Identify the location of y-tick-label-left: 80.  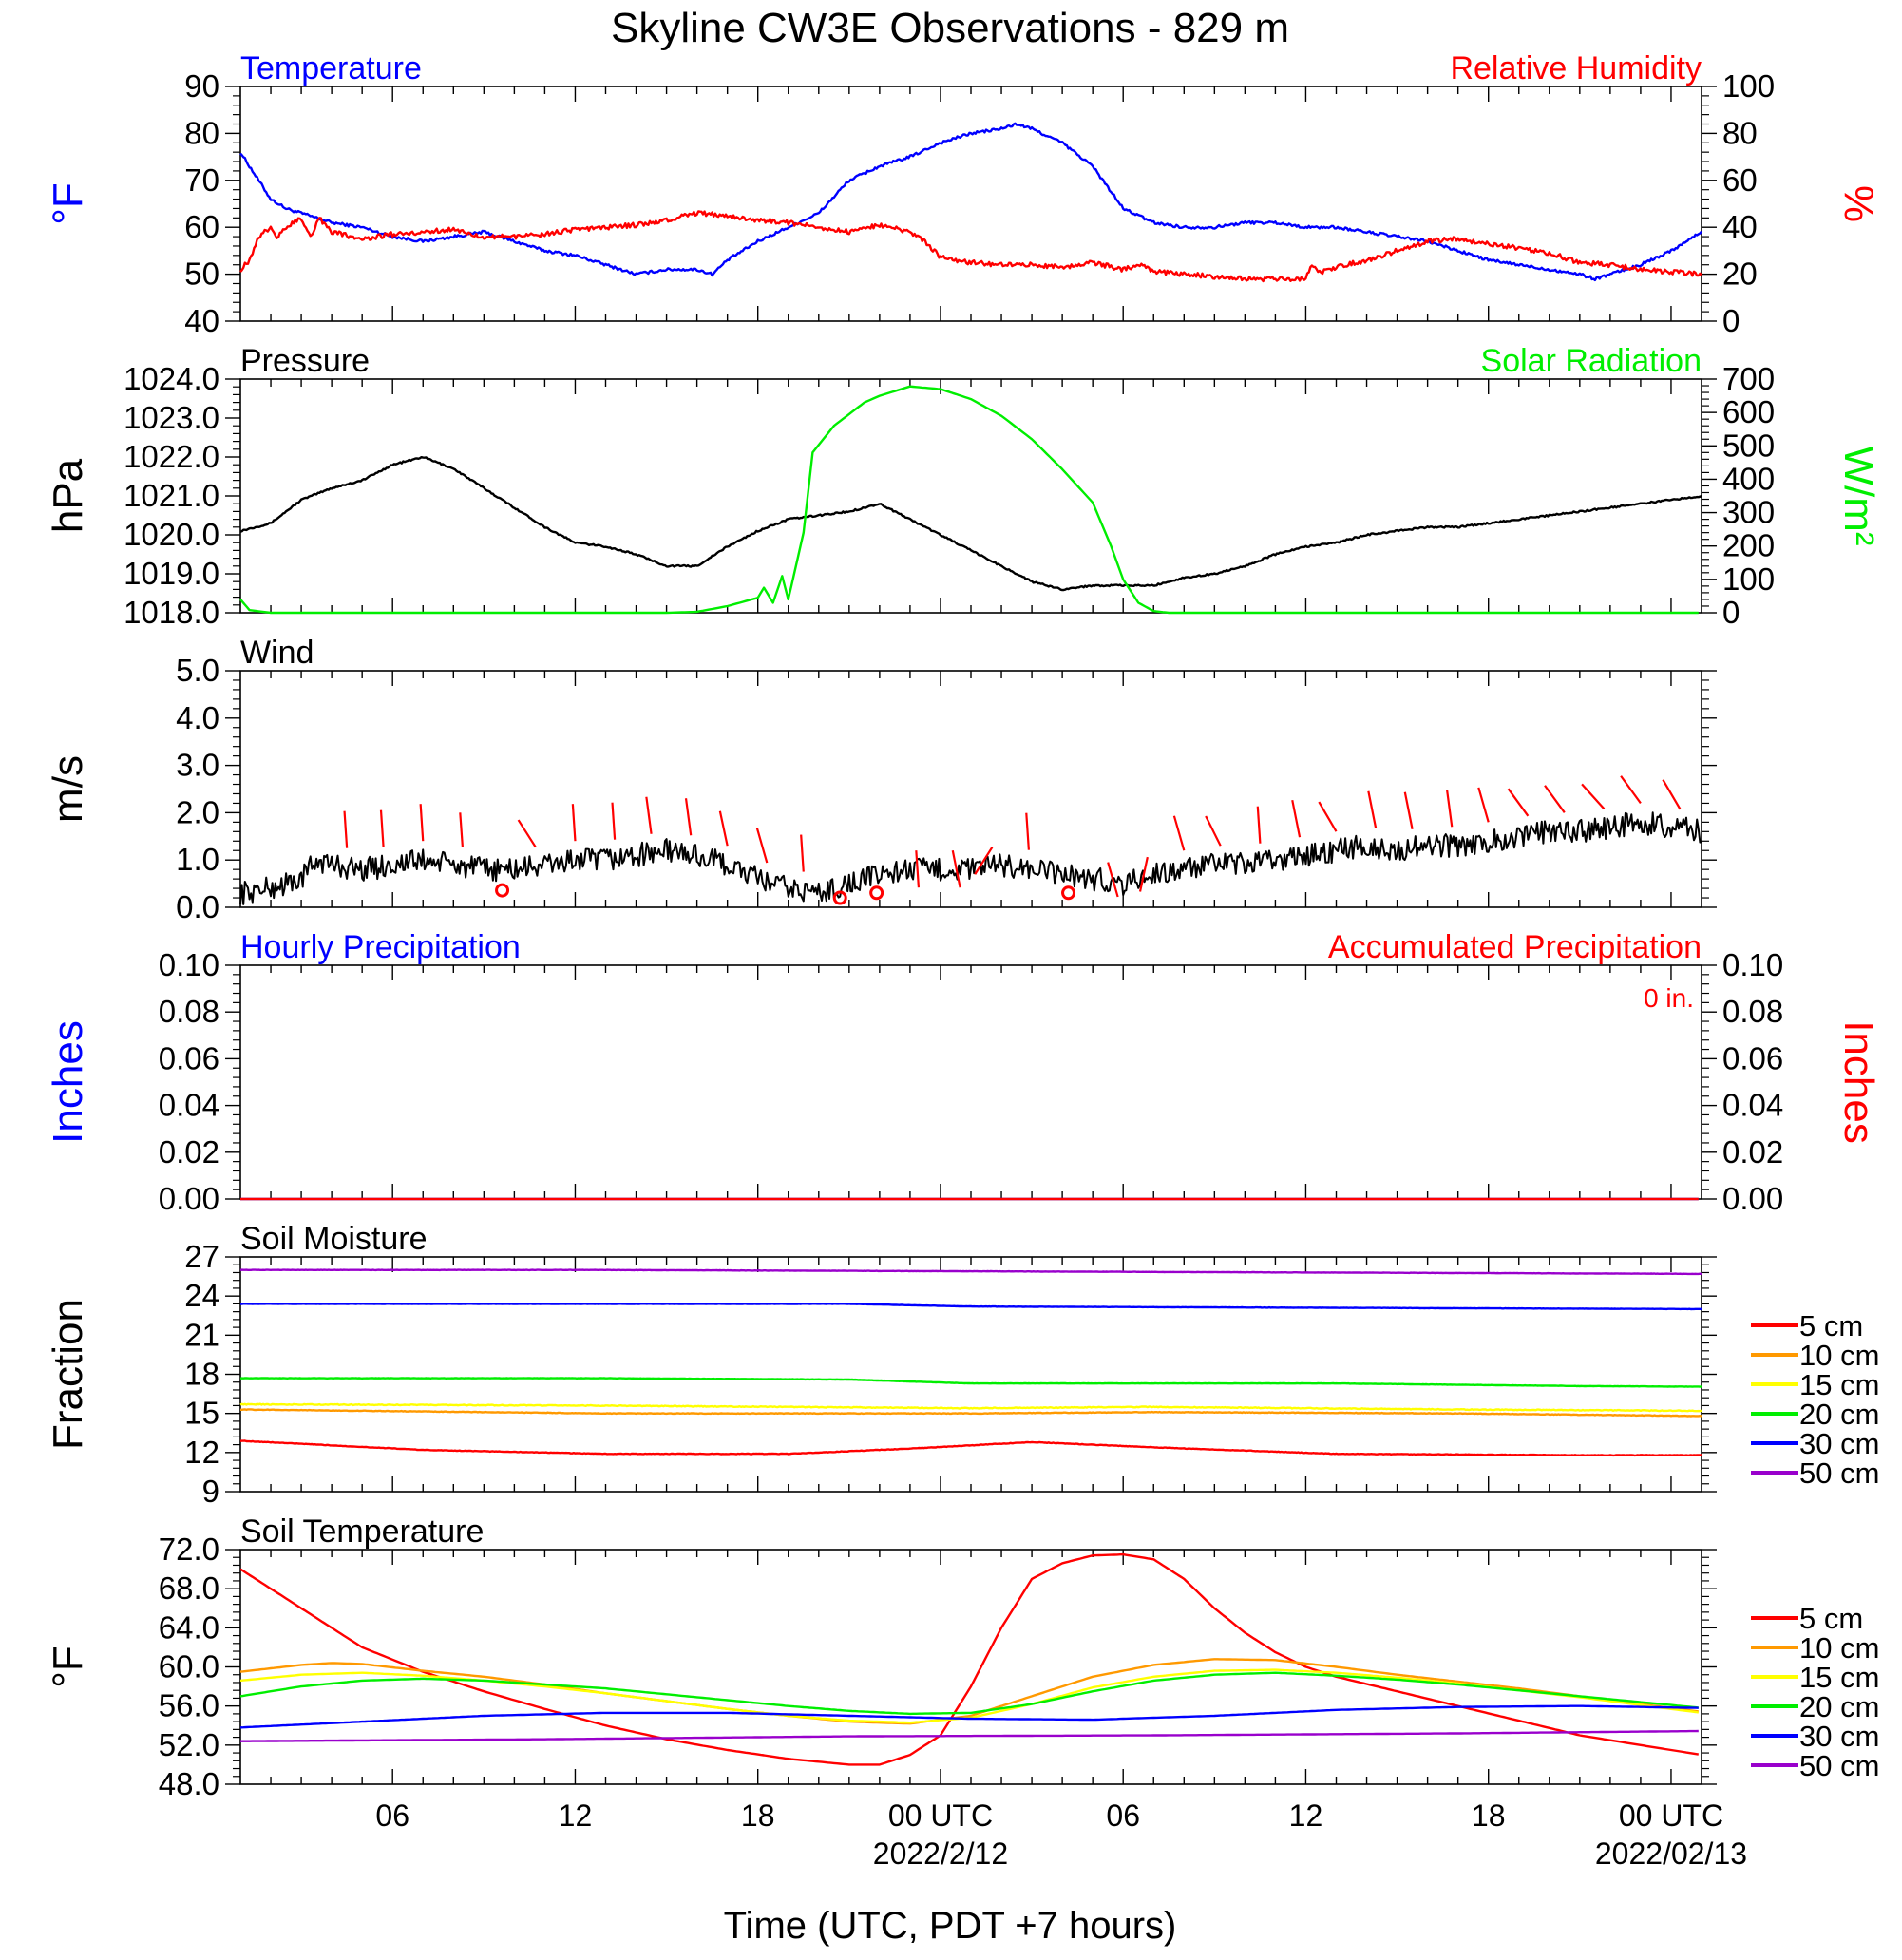
(201, 132).